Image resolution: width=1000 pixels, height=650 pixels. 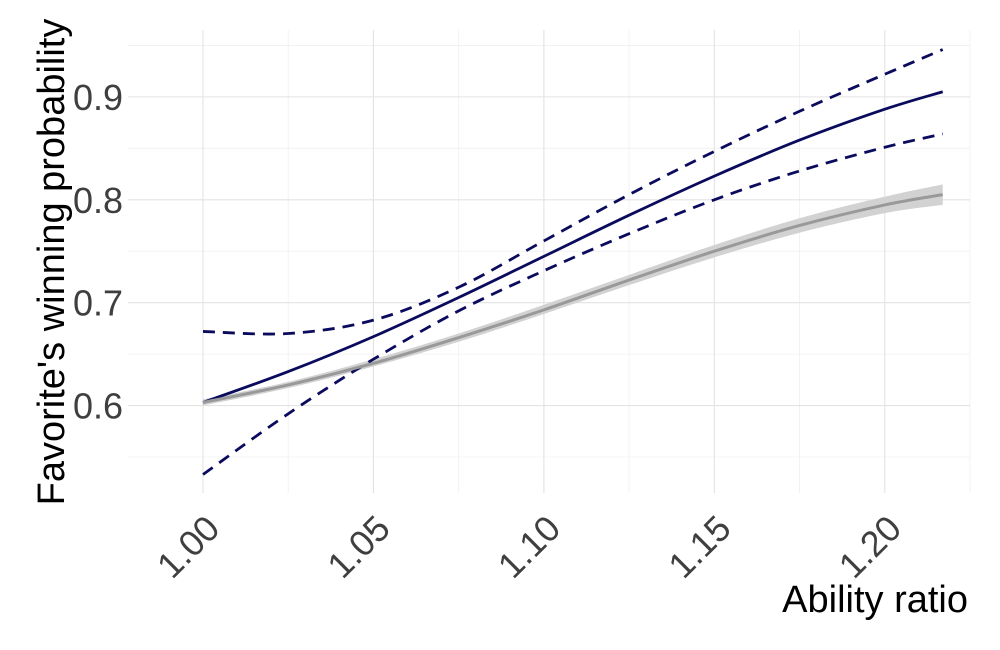 I want to click on x-tick-label: 1.10, so click(x=529, y=546).